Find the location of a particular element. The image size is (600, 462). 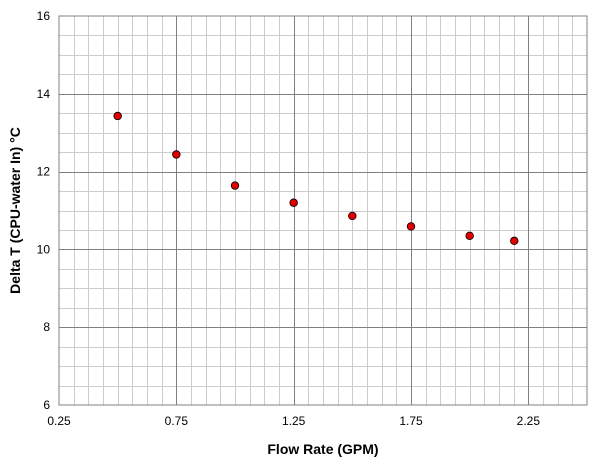

y-axis-tick-labels: 6 8 10 12 14 16 is located at coordinates (44, 210).